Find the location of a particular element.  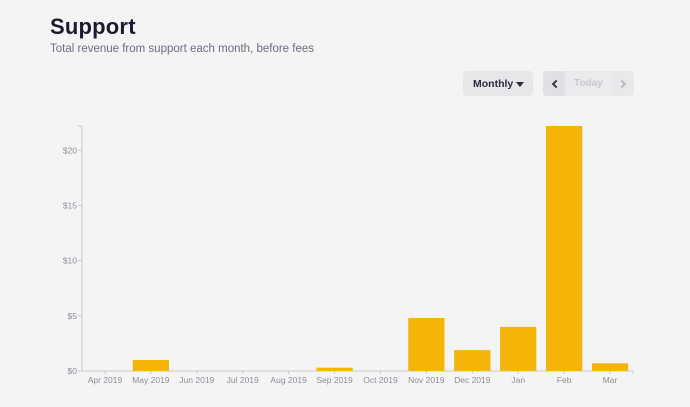

x-tick-label: Feb is located at coordinates (564, 380).